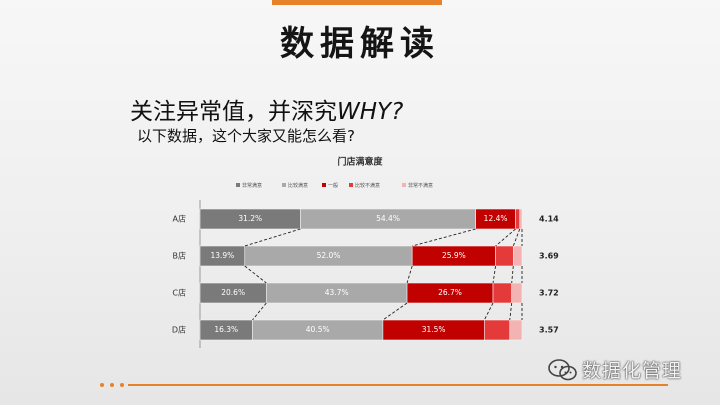  Describe the element at coordinates (549, 219) in the screenshot. I see `score-label: 4.14` at that location.